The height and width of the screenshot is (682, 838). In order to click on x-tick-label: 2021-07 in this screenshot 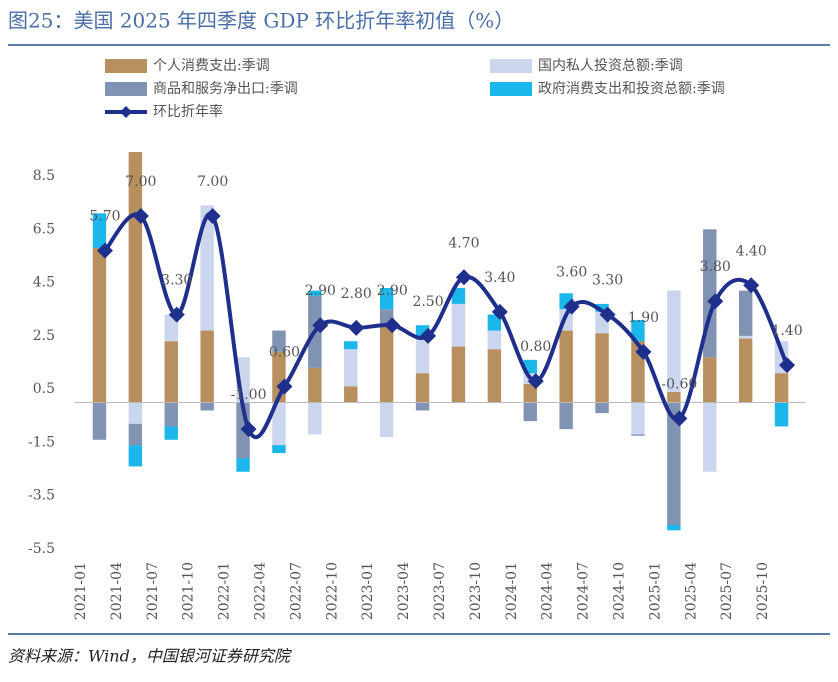, I will do `click(153, 591)`.